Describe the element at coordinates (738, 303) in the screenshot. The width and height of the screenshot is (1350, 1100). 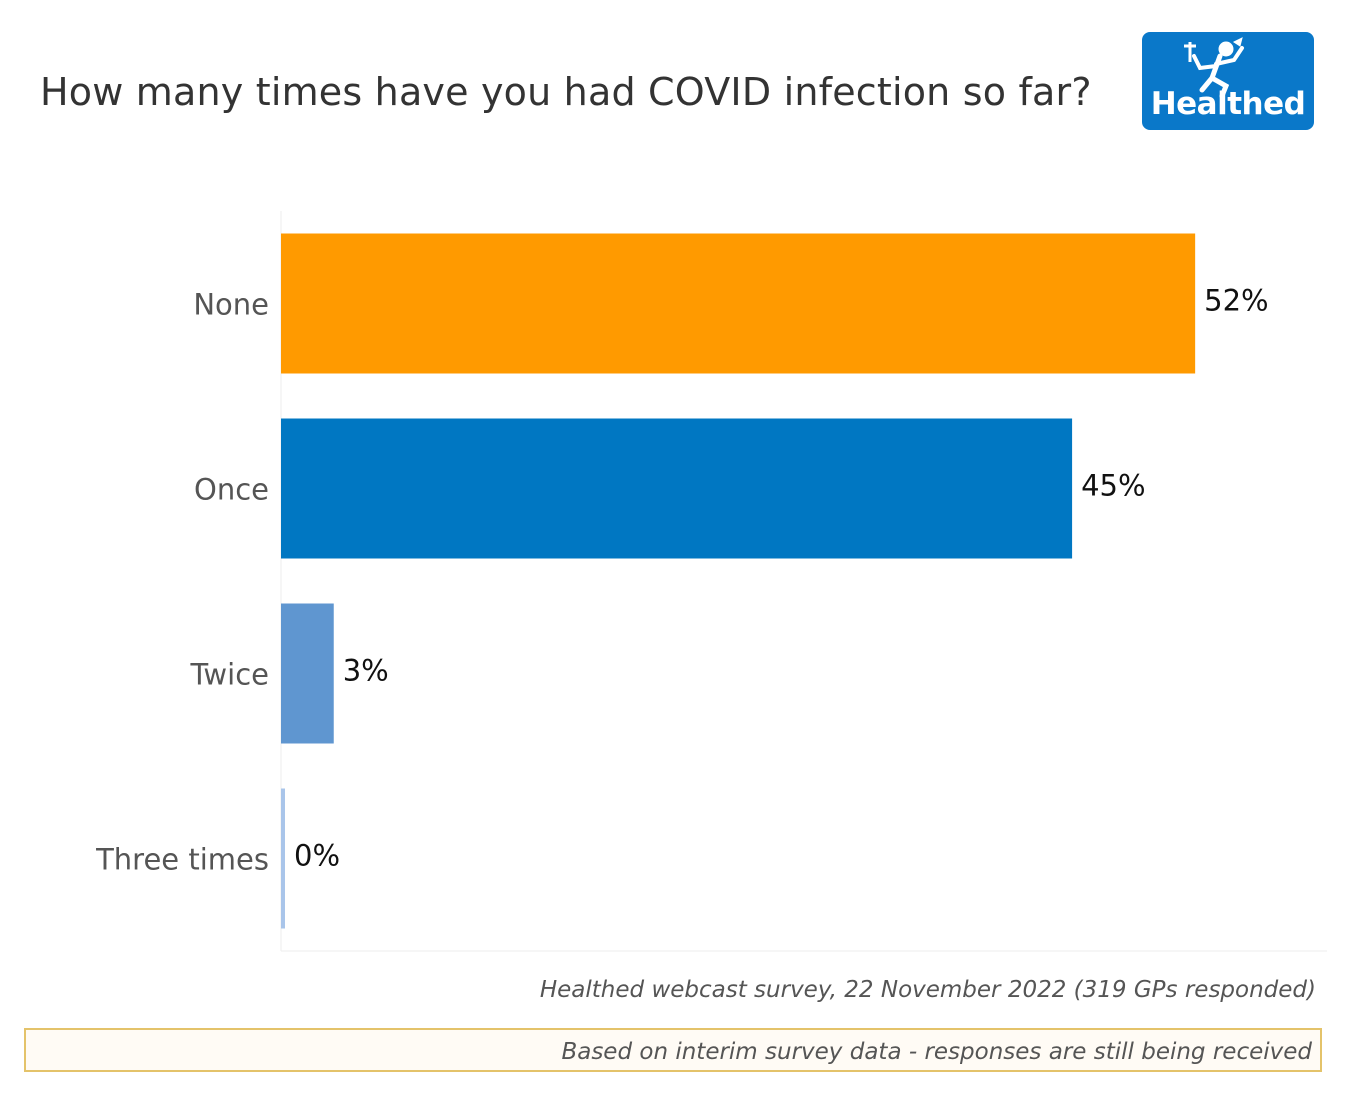
I see `bar-none` at that location.